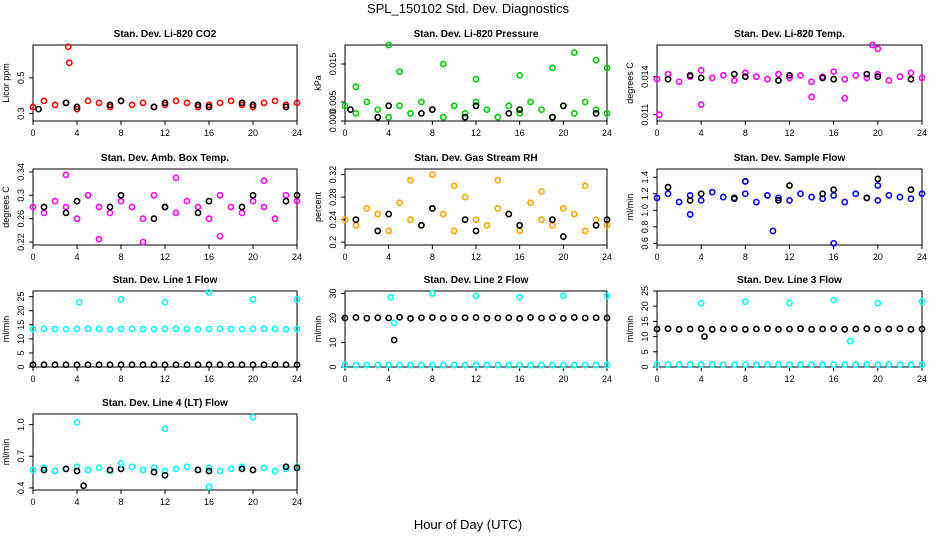 Image resolution: width=936 pixels, height=540 pixels. I want to click on panel-8-title: Stan. Dev. Line 2 Flow, so click(476, 280).